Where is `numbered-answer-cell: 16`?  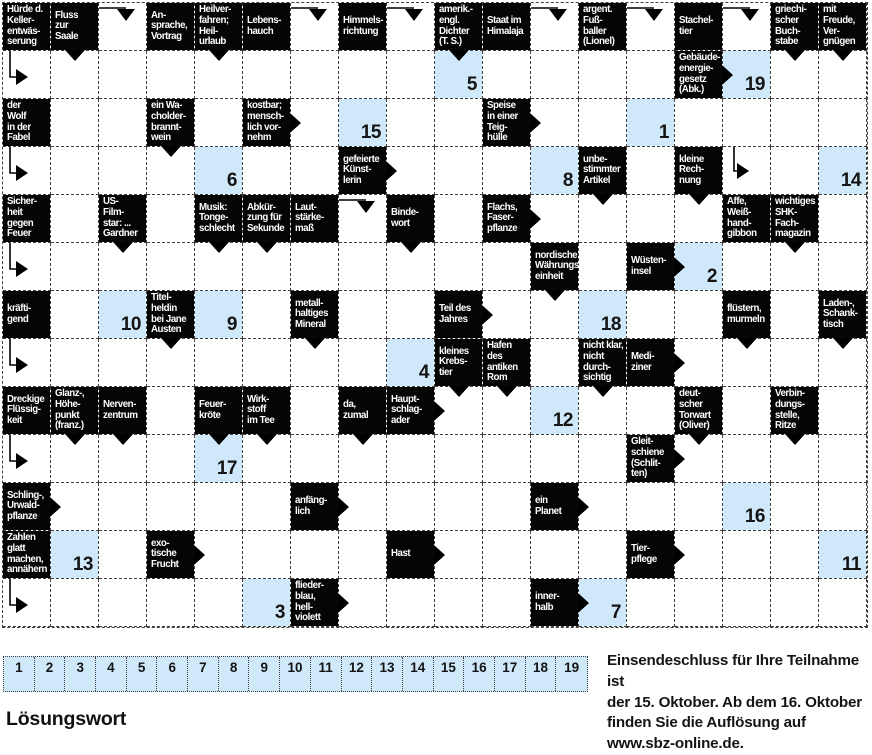
numbered-answer-cell: 16 is located at coordinates (747, 507).